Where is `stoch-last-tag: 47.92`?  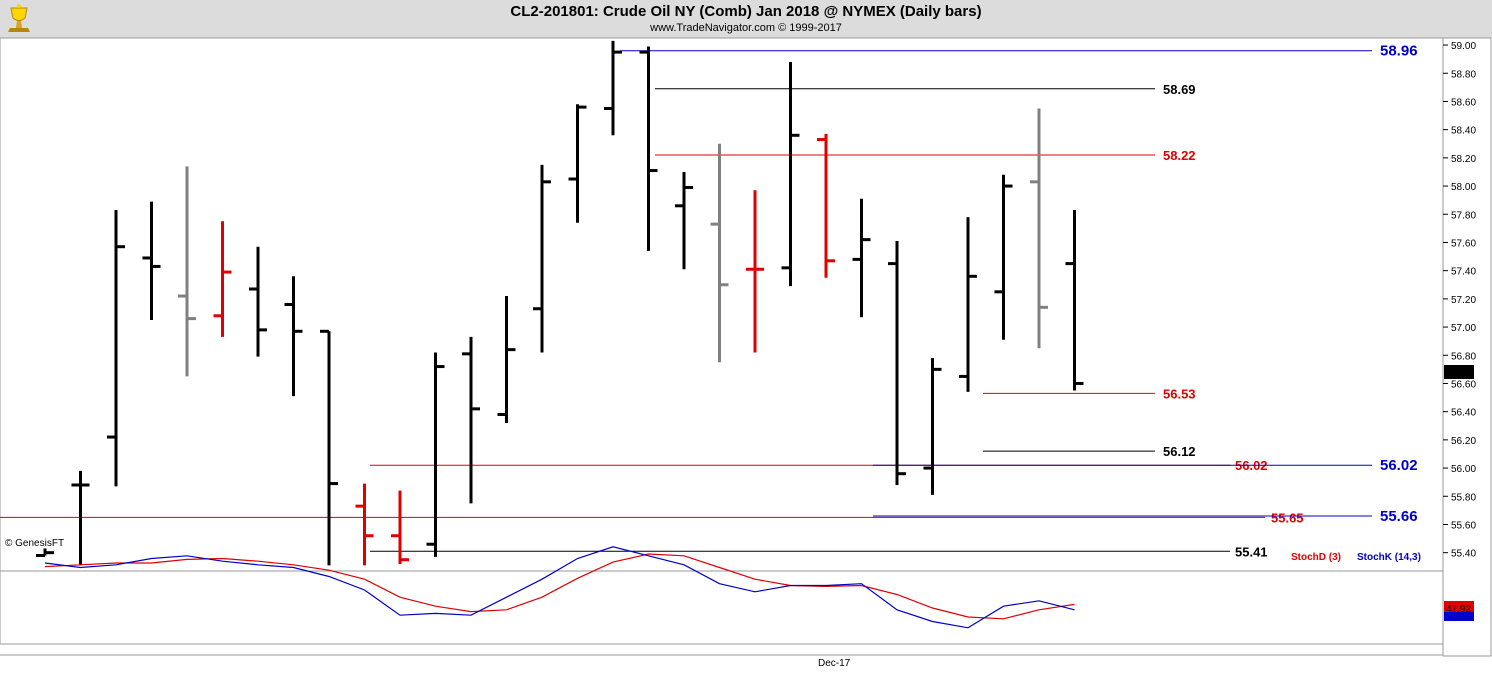
stoch-last-tag: 47.92 is located at coordinates (1459, 611).